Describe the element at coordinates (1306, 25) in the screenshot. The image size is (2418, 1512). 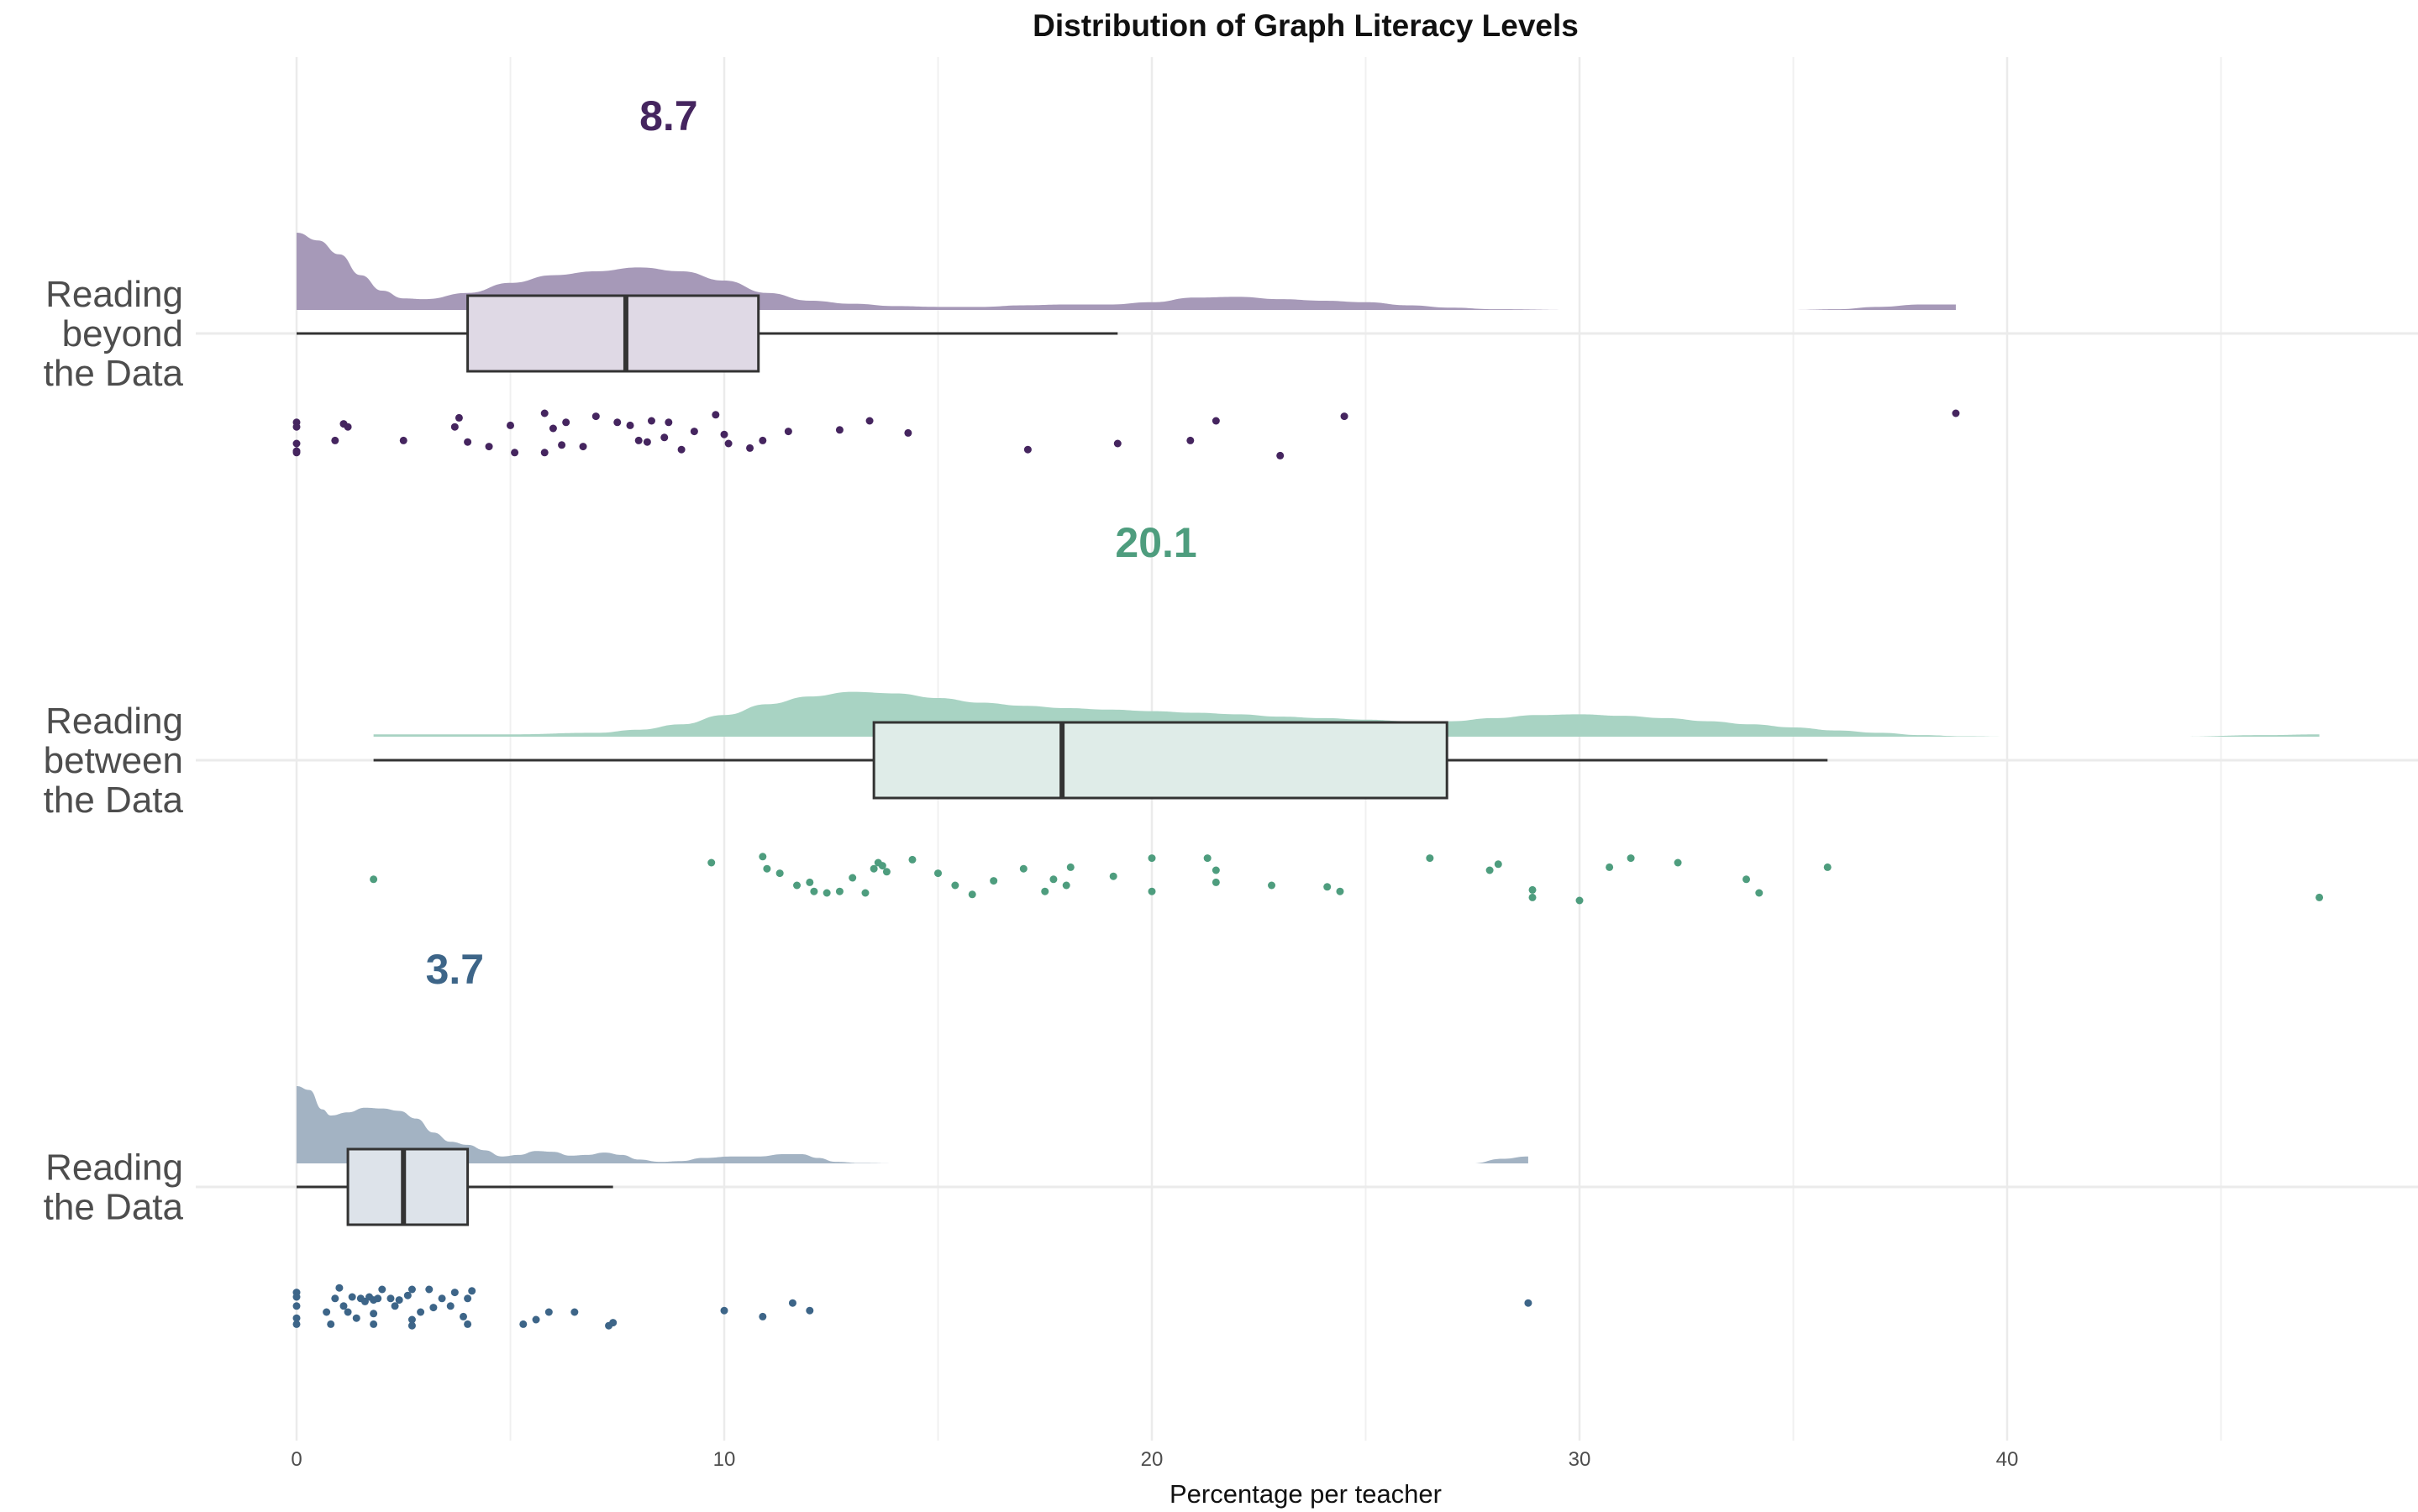
I see `chart-title: Distribution of Graph Literacy Levels` at that location.